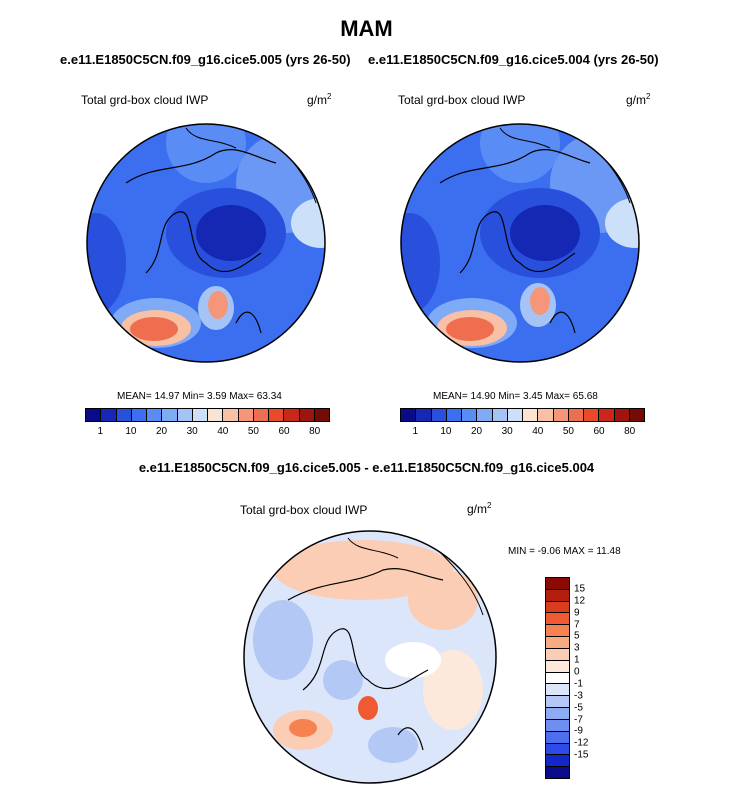 The height and width of the screenshot is (789, 733). I want to click on right-colorbar-tick-label: 60, so click(599, 431).